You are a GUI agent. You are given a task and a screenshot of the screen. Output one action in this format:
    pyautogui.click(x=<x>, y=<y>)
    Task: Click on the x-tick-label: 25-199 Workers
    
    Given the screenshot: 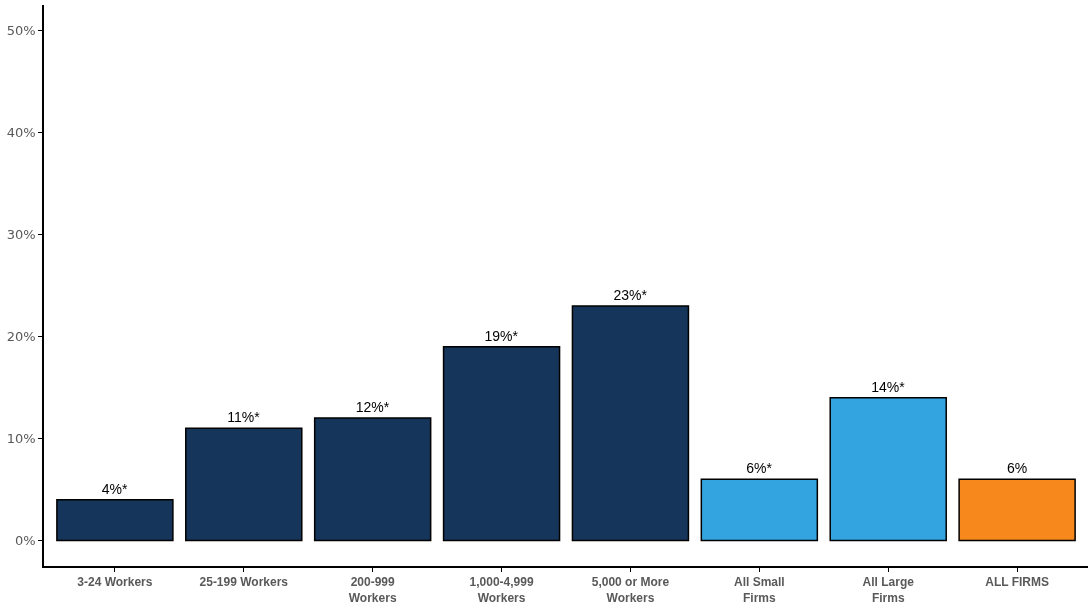 What is the action you would take?
    pyautogui.click(x=244, y=582)
    